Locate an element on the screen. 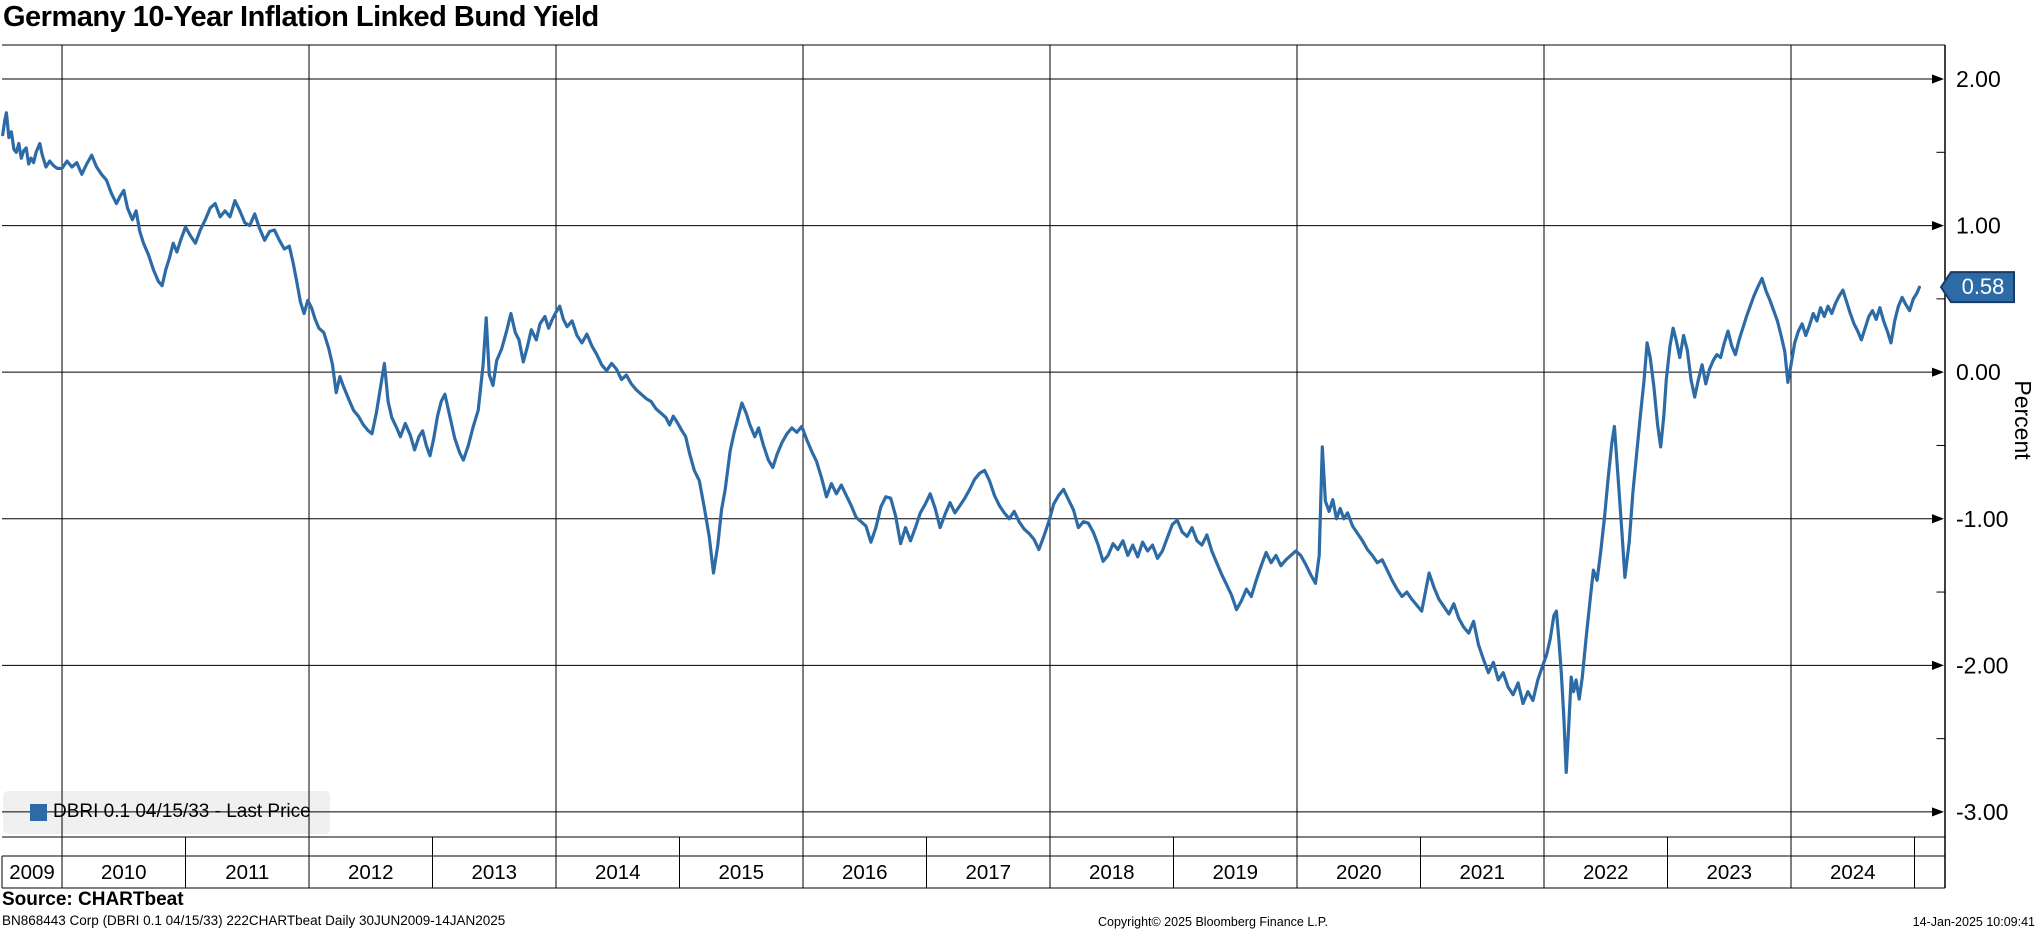 This screenshot has width=2041, height=932. x-tick-label-2014: 2014 is located at coordinates (618, 872).